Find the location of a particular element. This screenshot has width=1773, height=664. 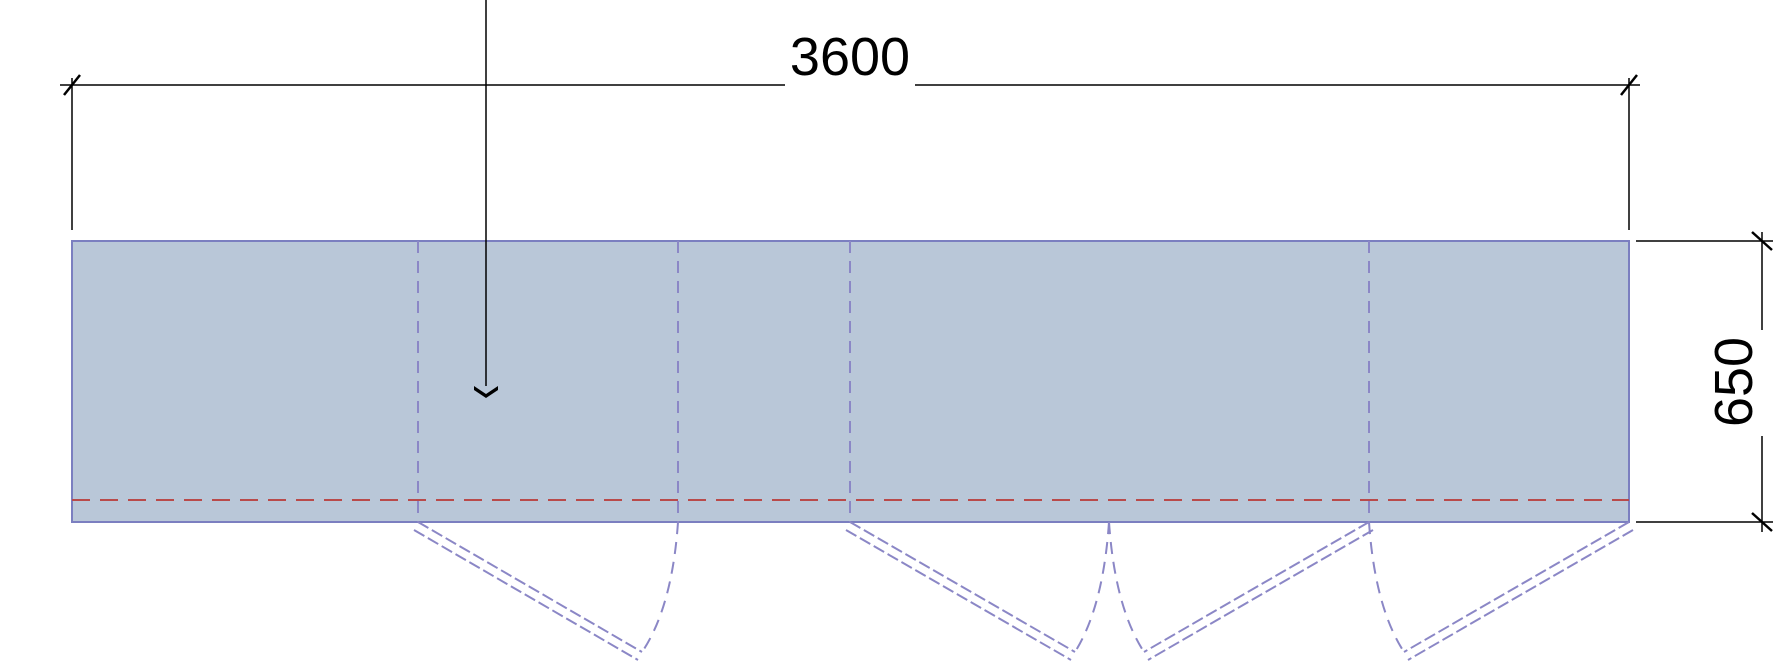

arrow-head-icon is located at coordinates (486, 392).